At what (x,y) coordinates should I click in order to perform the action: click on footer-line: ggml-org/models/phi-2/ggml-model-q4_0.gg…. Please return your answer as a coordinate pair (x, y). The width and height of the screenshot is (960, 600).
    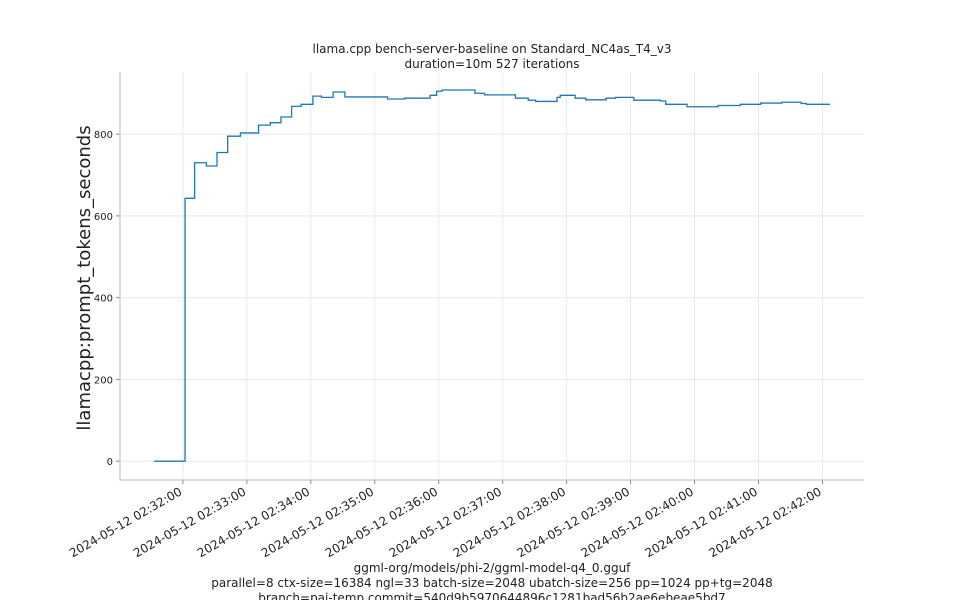
    Looking at the image, I should click on (493, 568).